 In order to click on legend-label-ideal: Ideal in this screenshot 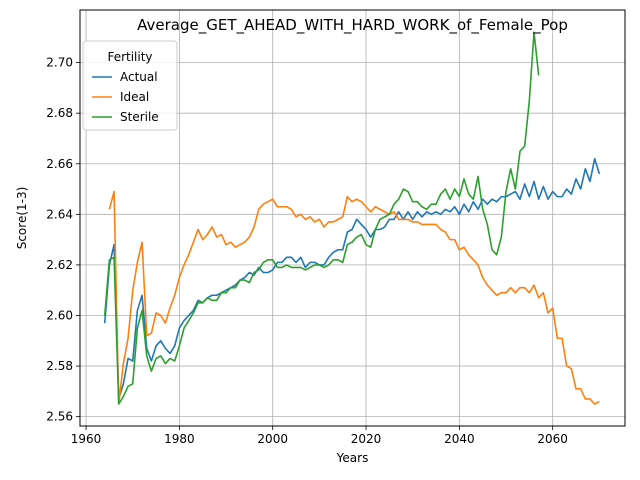, I will do `click(134, 97)`.